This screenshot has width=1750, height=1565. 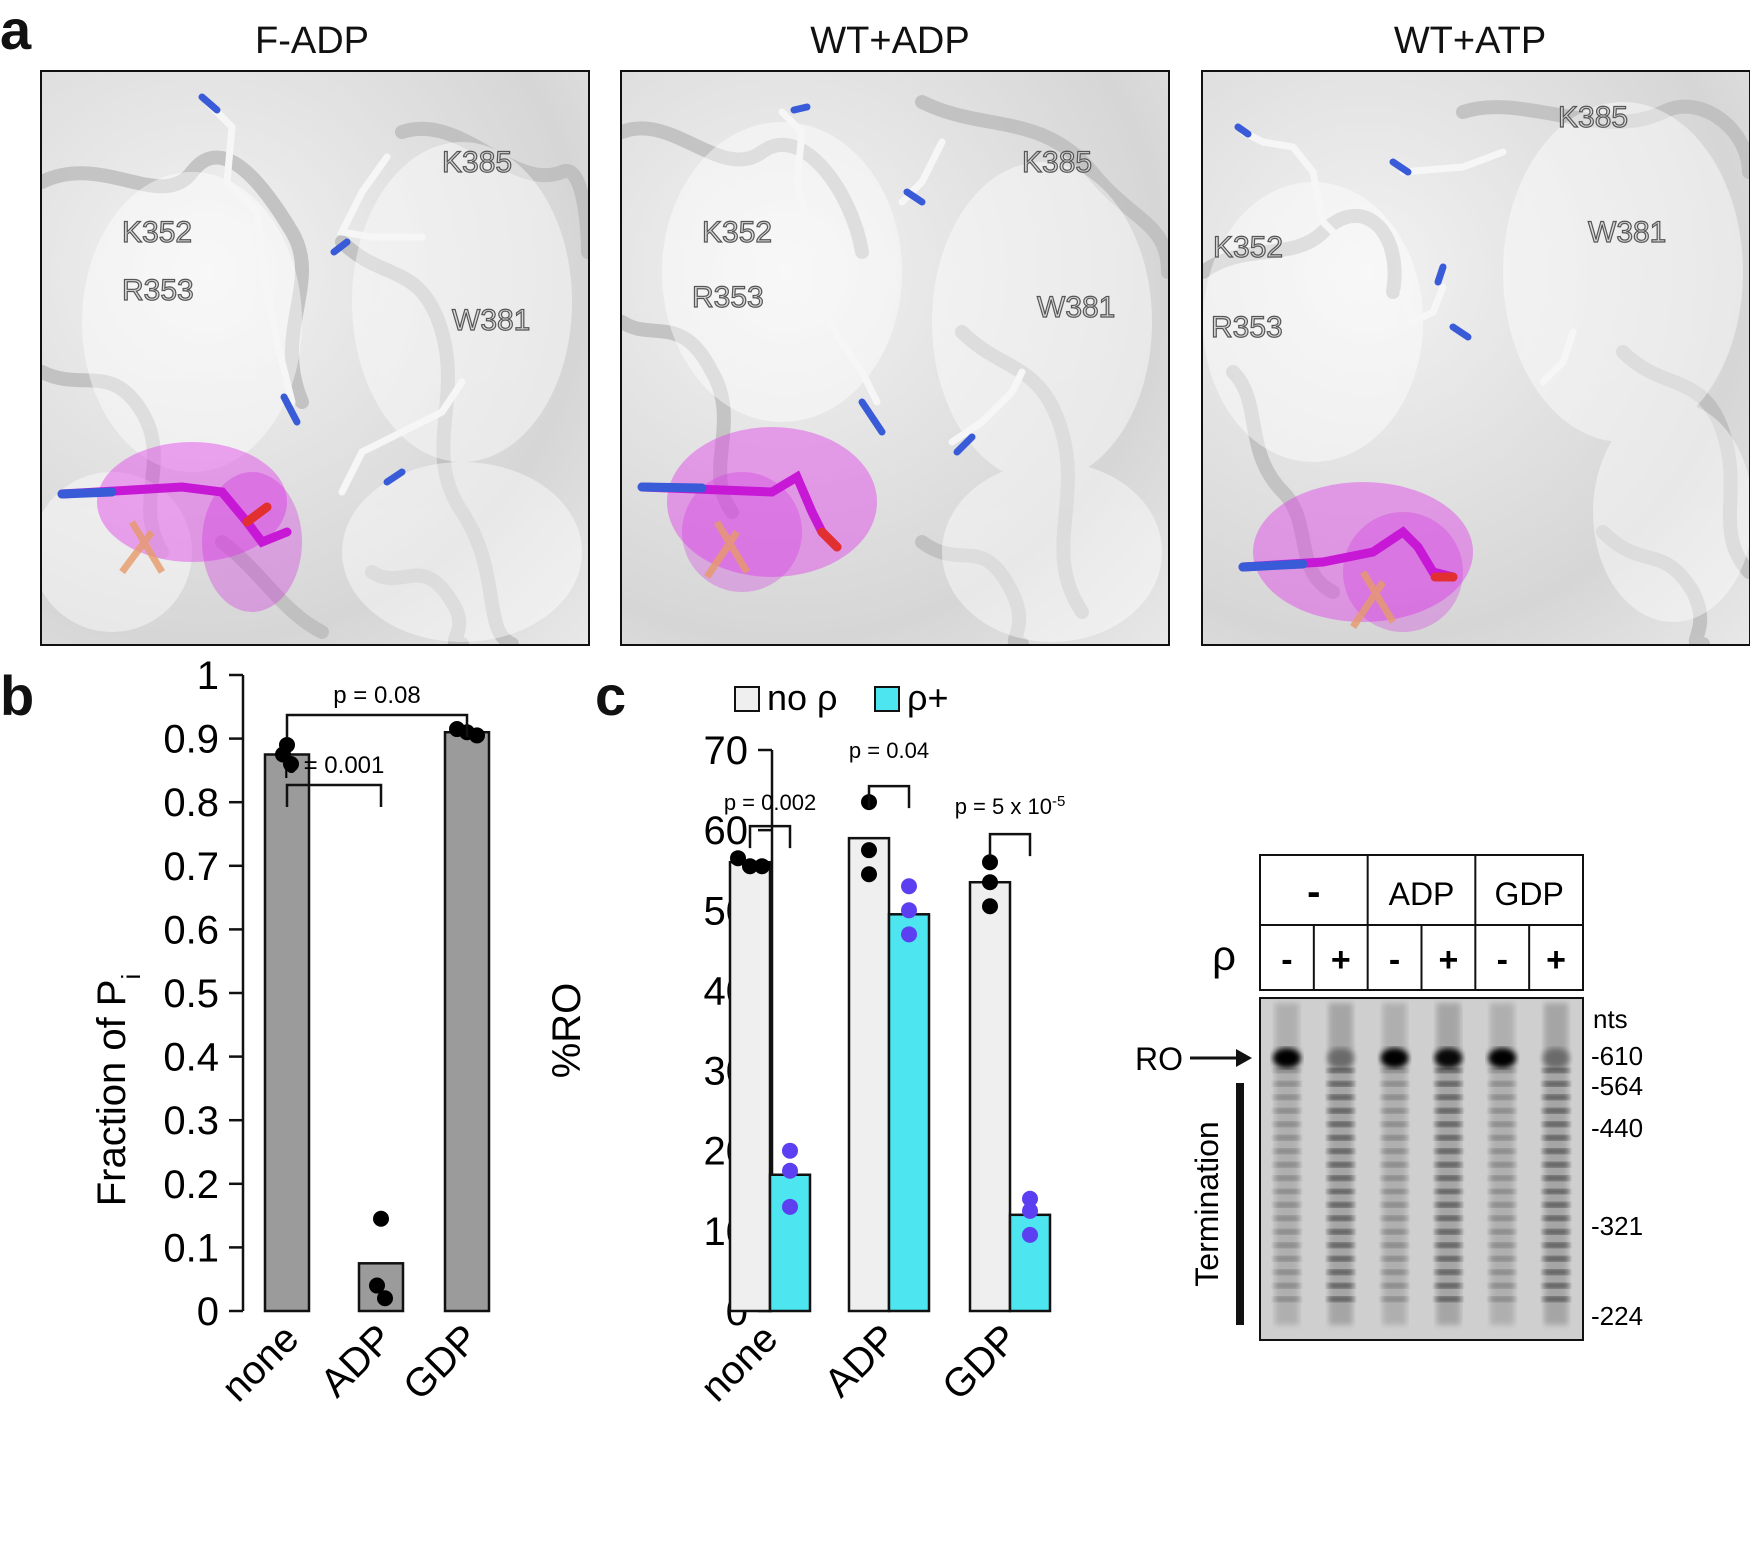 What do you see at coordinates (131, 977) in the screenshot?
I see `chart-b-ylabel-sub: i` at bounding box center [131, 977].